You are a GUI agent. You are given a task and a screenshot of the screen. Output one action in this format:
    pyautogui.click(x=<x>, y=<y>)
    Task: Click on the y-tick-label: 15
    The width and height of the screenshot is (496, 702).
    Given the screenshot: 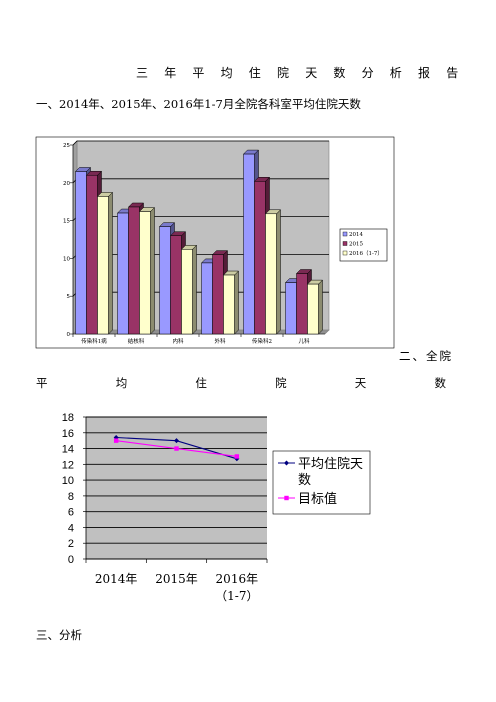 What is the action you would take?
    pyautogui.click(x=66, y=222)
    